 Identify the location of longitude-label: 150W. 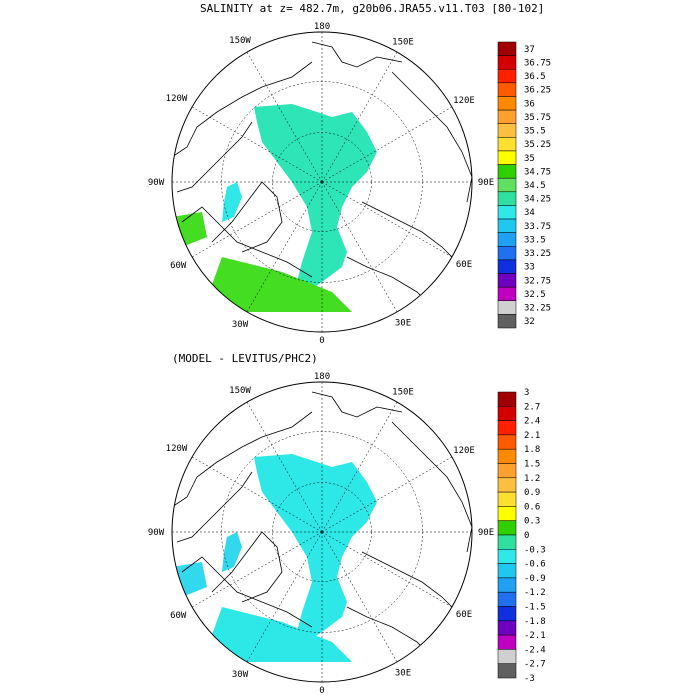
(240, 41).